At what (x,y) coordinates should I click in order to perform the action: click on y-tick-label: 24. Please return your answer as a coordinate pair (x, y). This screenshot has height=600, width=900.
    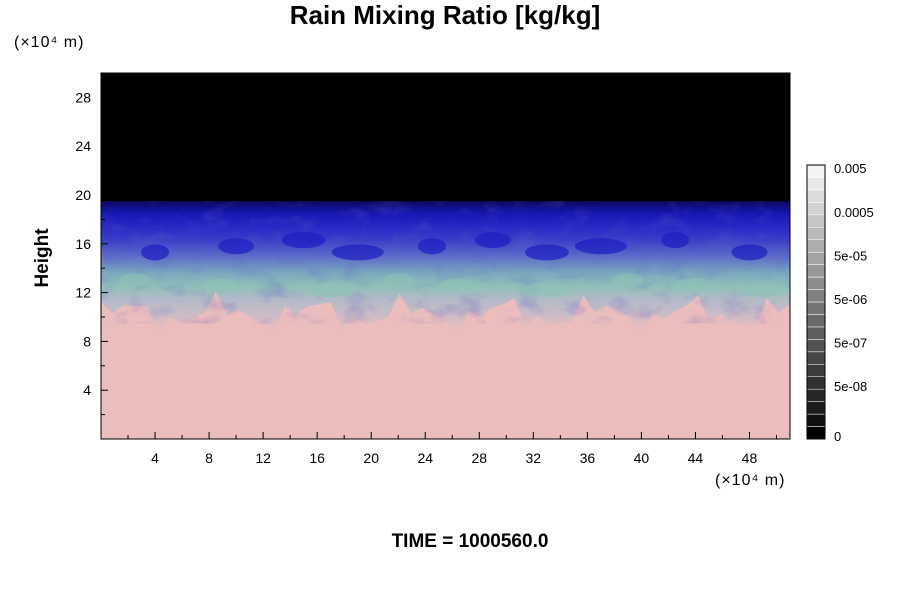
    Looking at the image, I should click on (83, 146).